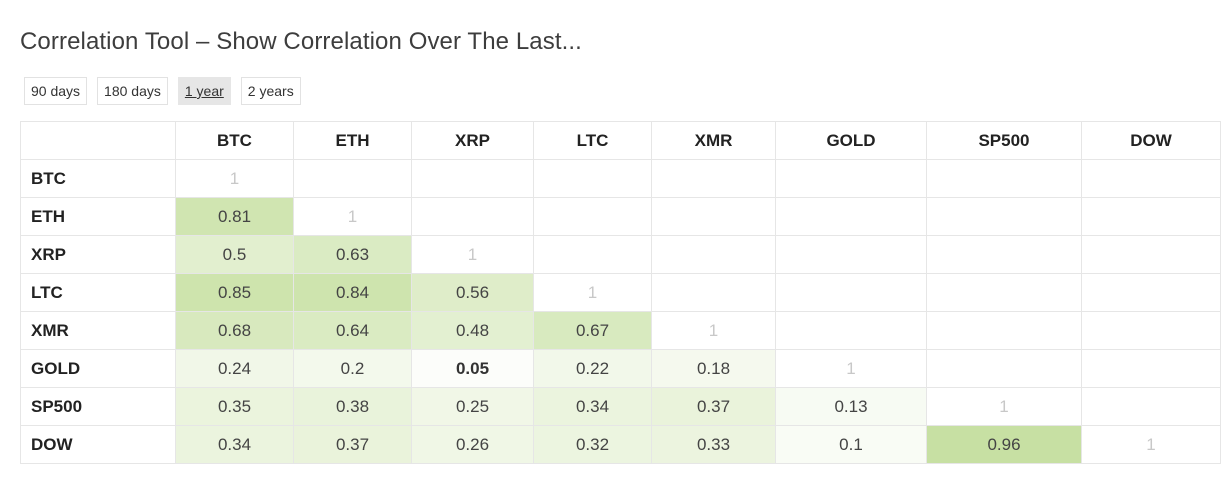  Describe the element at coordinates (592, 444) in the screenshot. I see `correlation-cell: 0.32` at that location.